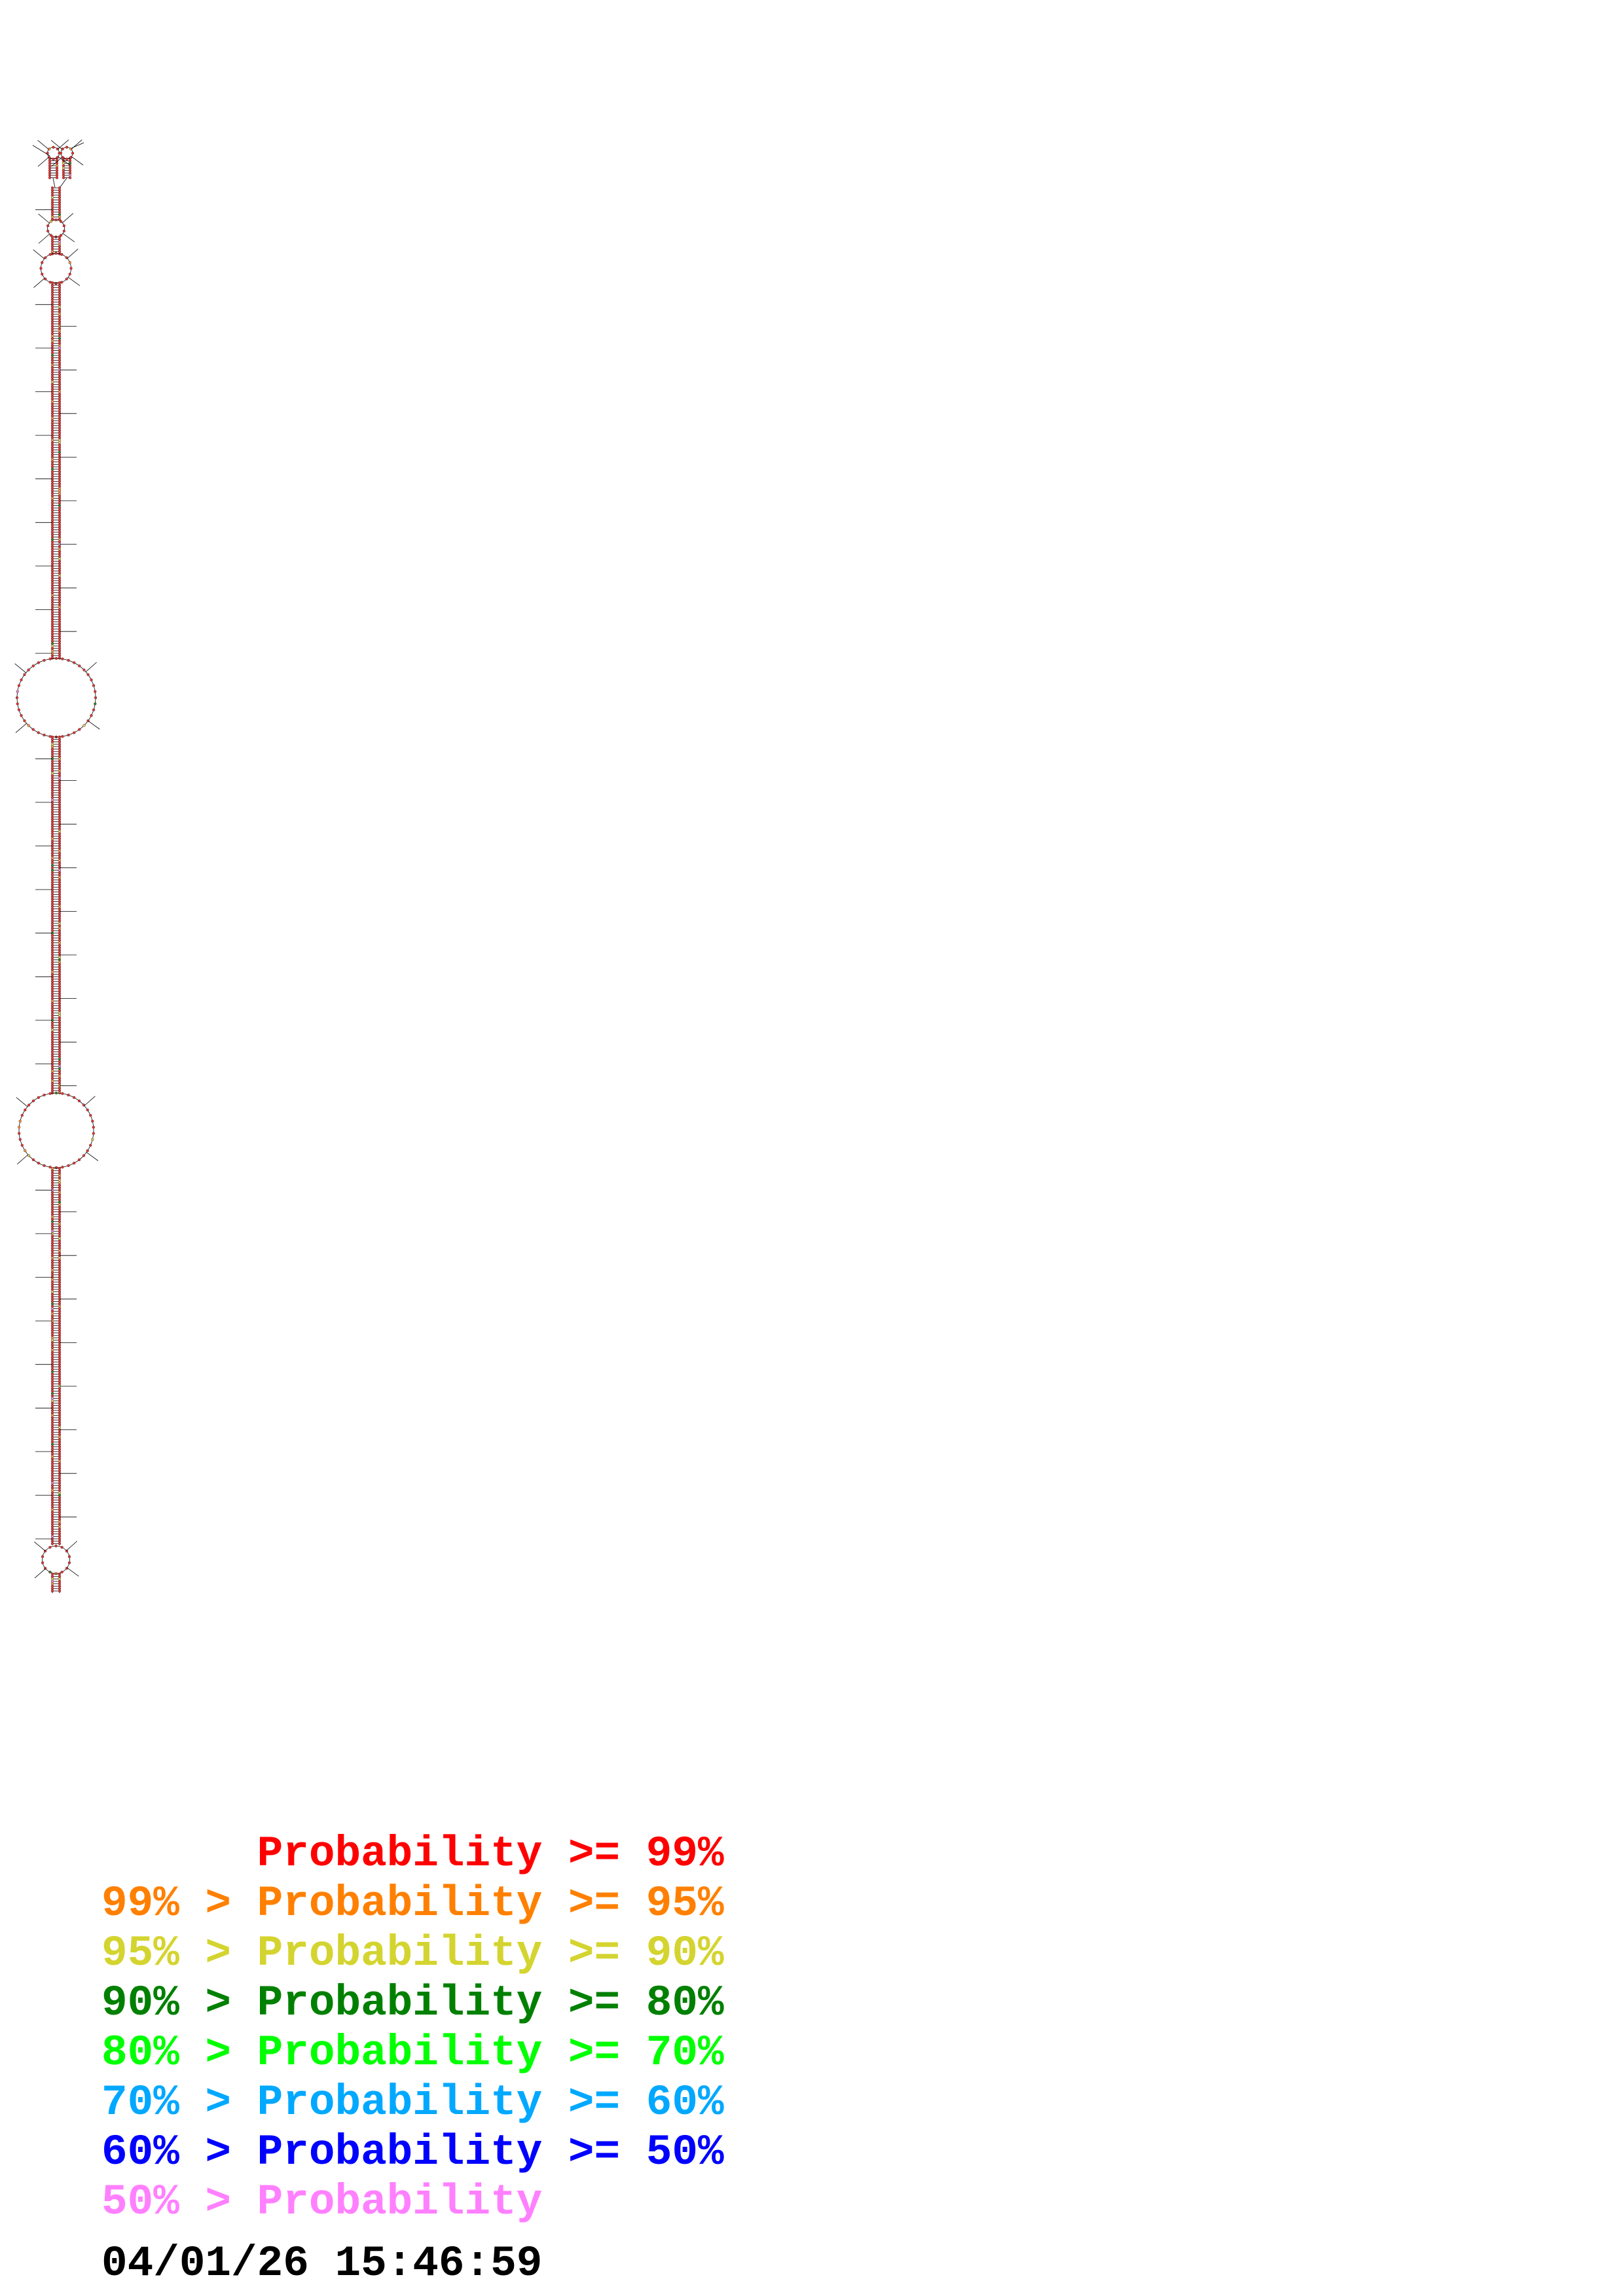  What do you see at coordinates (412, 2102) in the screenshot?
I see `legend-entry-60: 70% > Probability >= 60%` at bounding box center [412, 2102].